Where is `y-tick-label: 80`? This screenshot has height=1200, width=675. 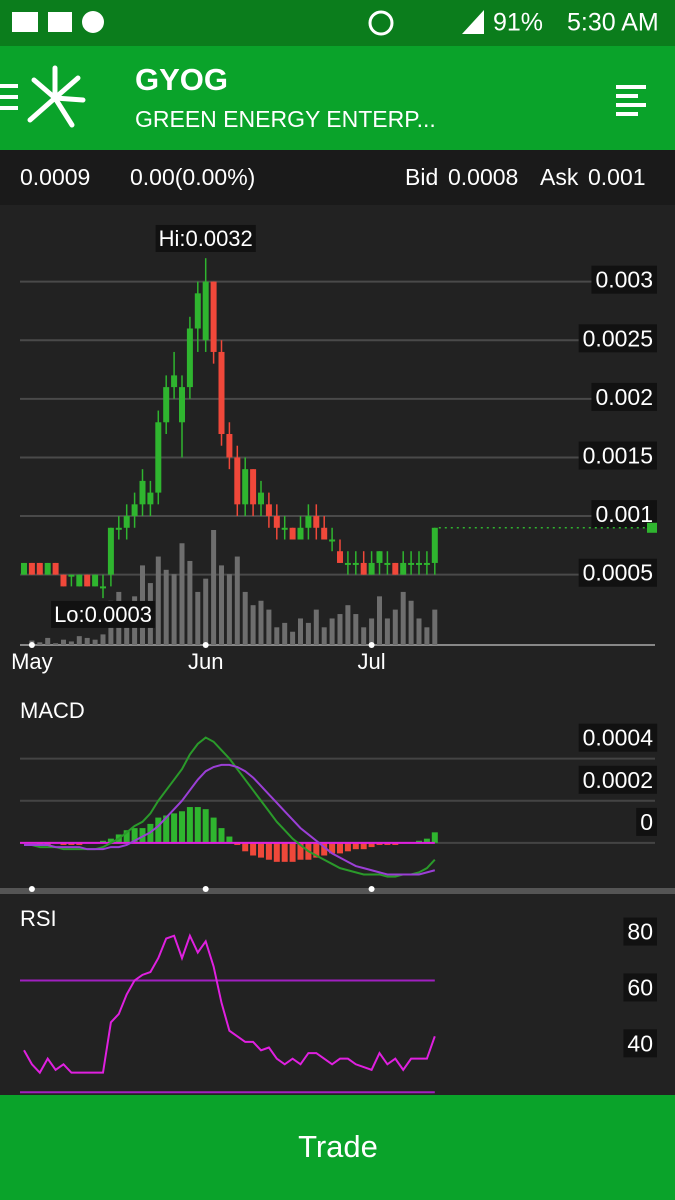
y-tick-label: 80 is located at coordinates (640, 932).